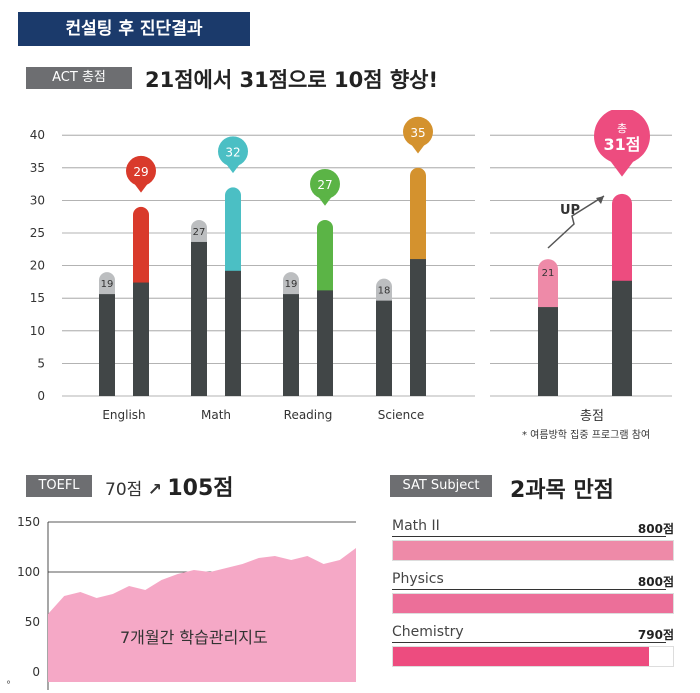 This screenshot has width=700, height=693. Describe the element at coordinates (622, 168) in the screenshot. I see `total-value-bubble-pointer` at that location.